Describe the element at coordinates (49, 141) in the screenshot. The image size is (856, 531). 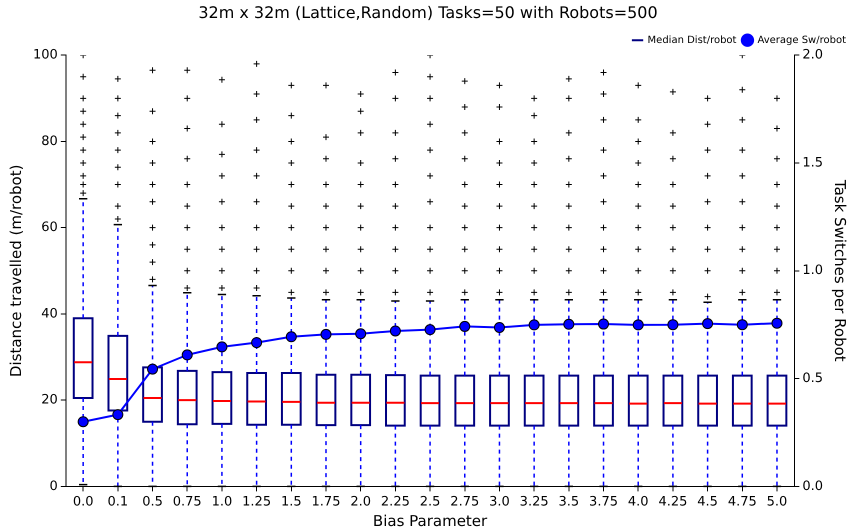
I see `y-tick-label: 80` at that location.